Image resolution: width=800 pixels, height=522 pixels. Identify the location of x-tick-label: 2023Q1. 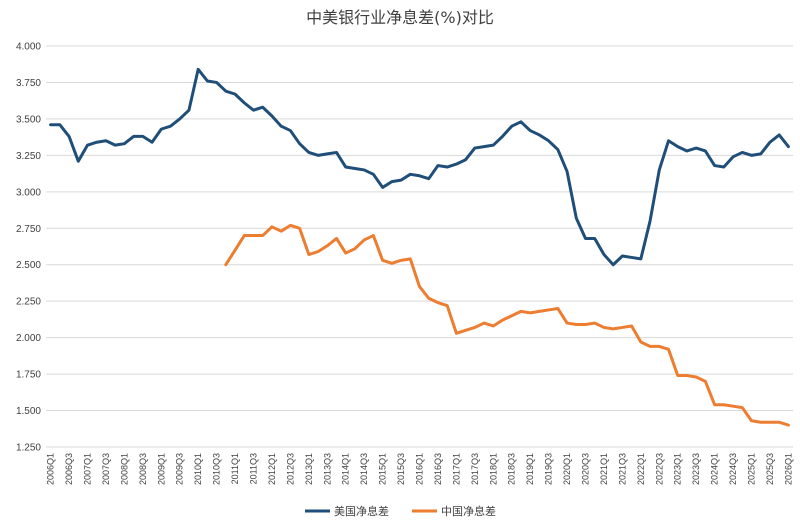
(678, 469).